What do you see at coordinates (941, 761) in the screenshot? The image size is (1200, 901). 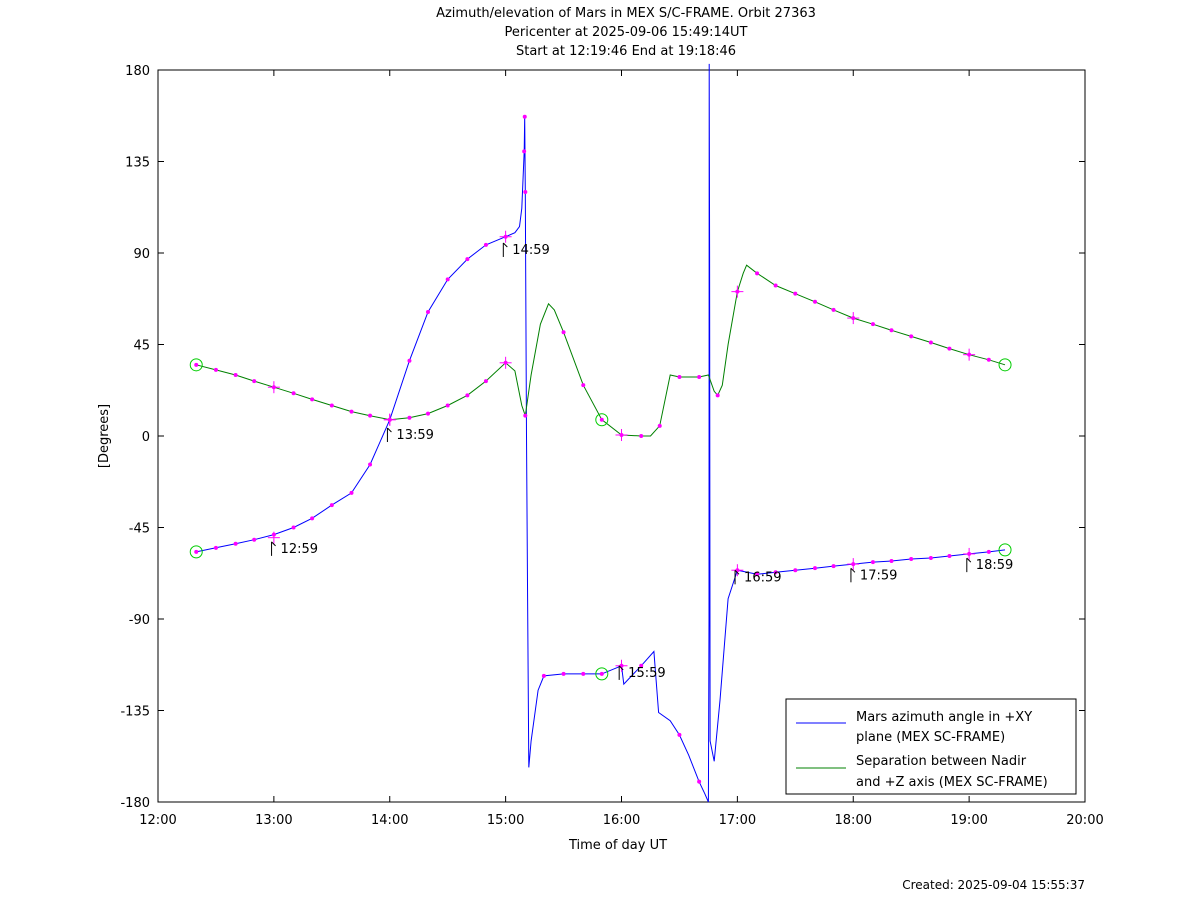 I see `legend-label-separation-line-1: Separation between Nadir` at bounding box center [941, 761].